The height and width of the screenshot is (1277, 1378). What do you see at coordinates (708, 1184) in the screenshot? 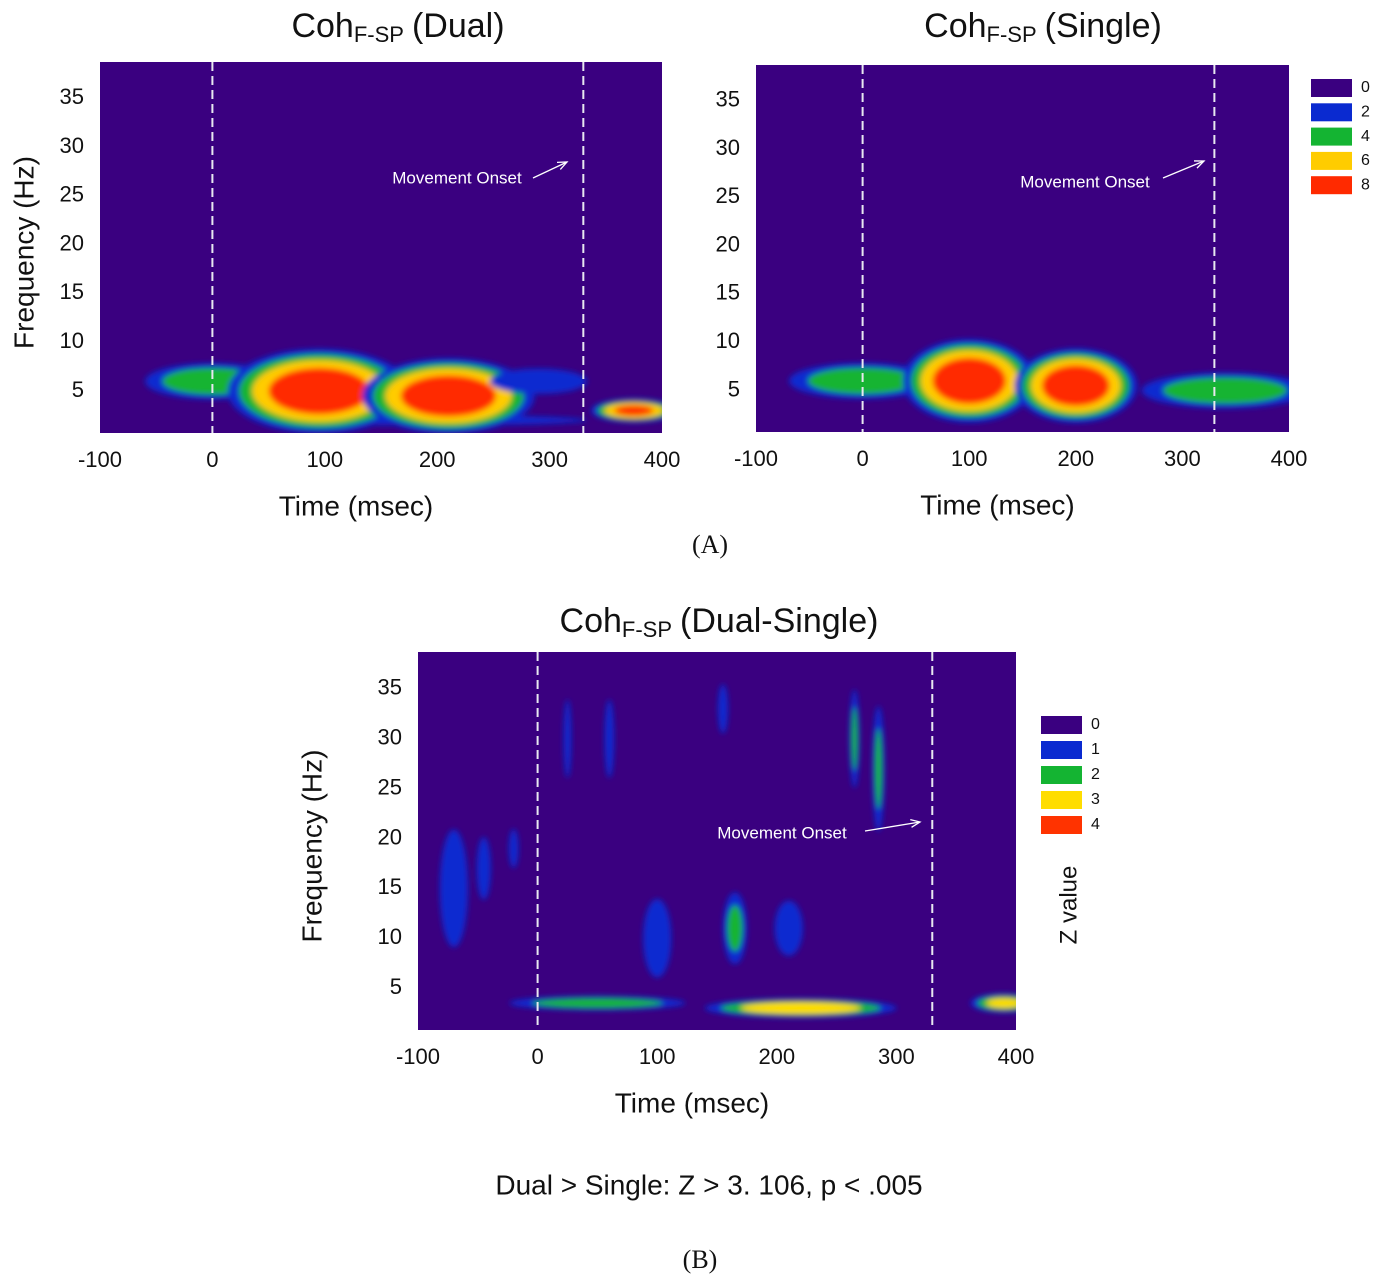
I see `footnote: Dual > Single: Z > 3. 106, p < .005` at bounding box center [708, 1184].